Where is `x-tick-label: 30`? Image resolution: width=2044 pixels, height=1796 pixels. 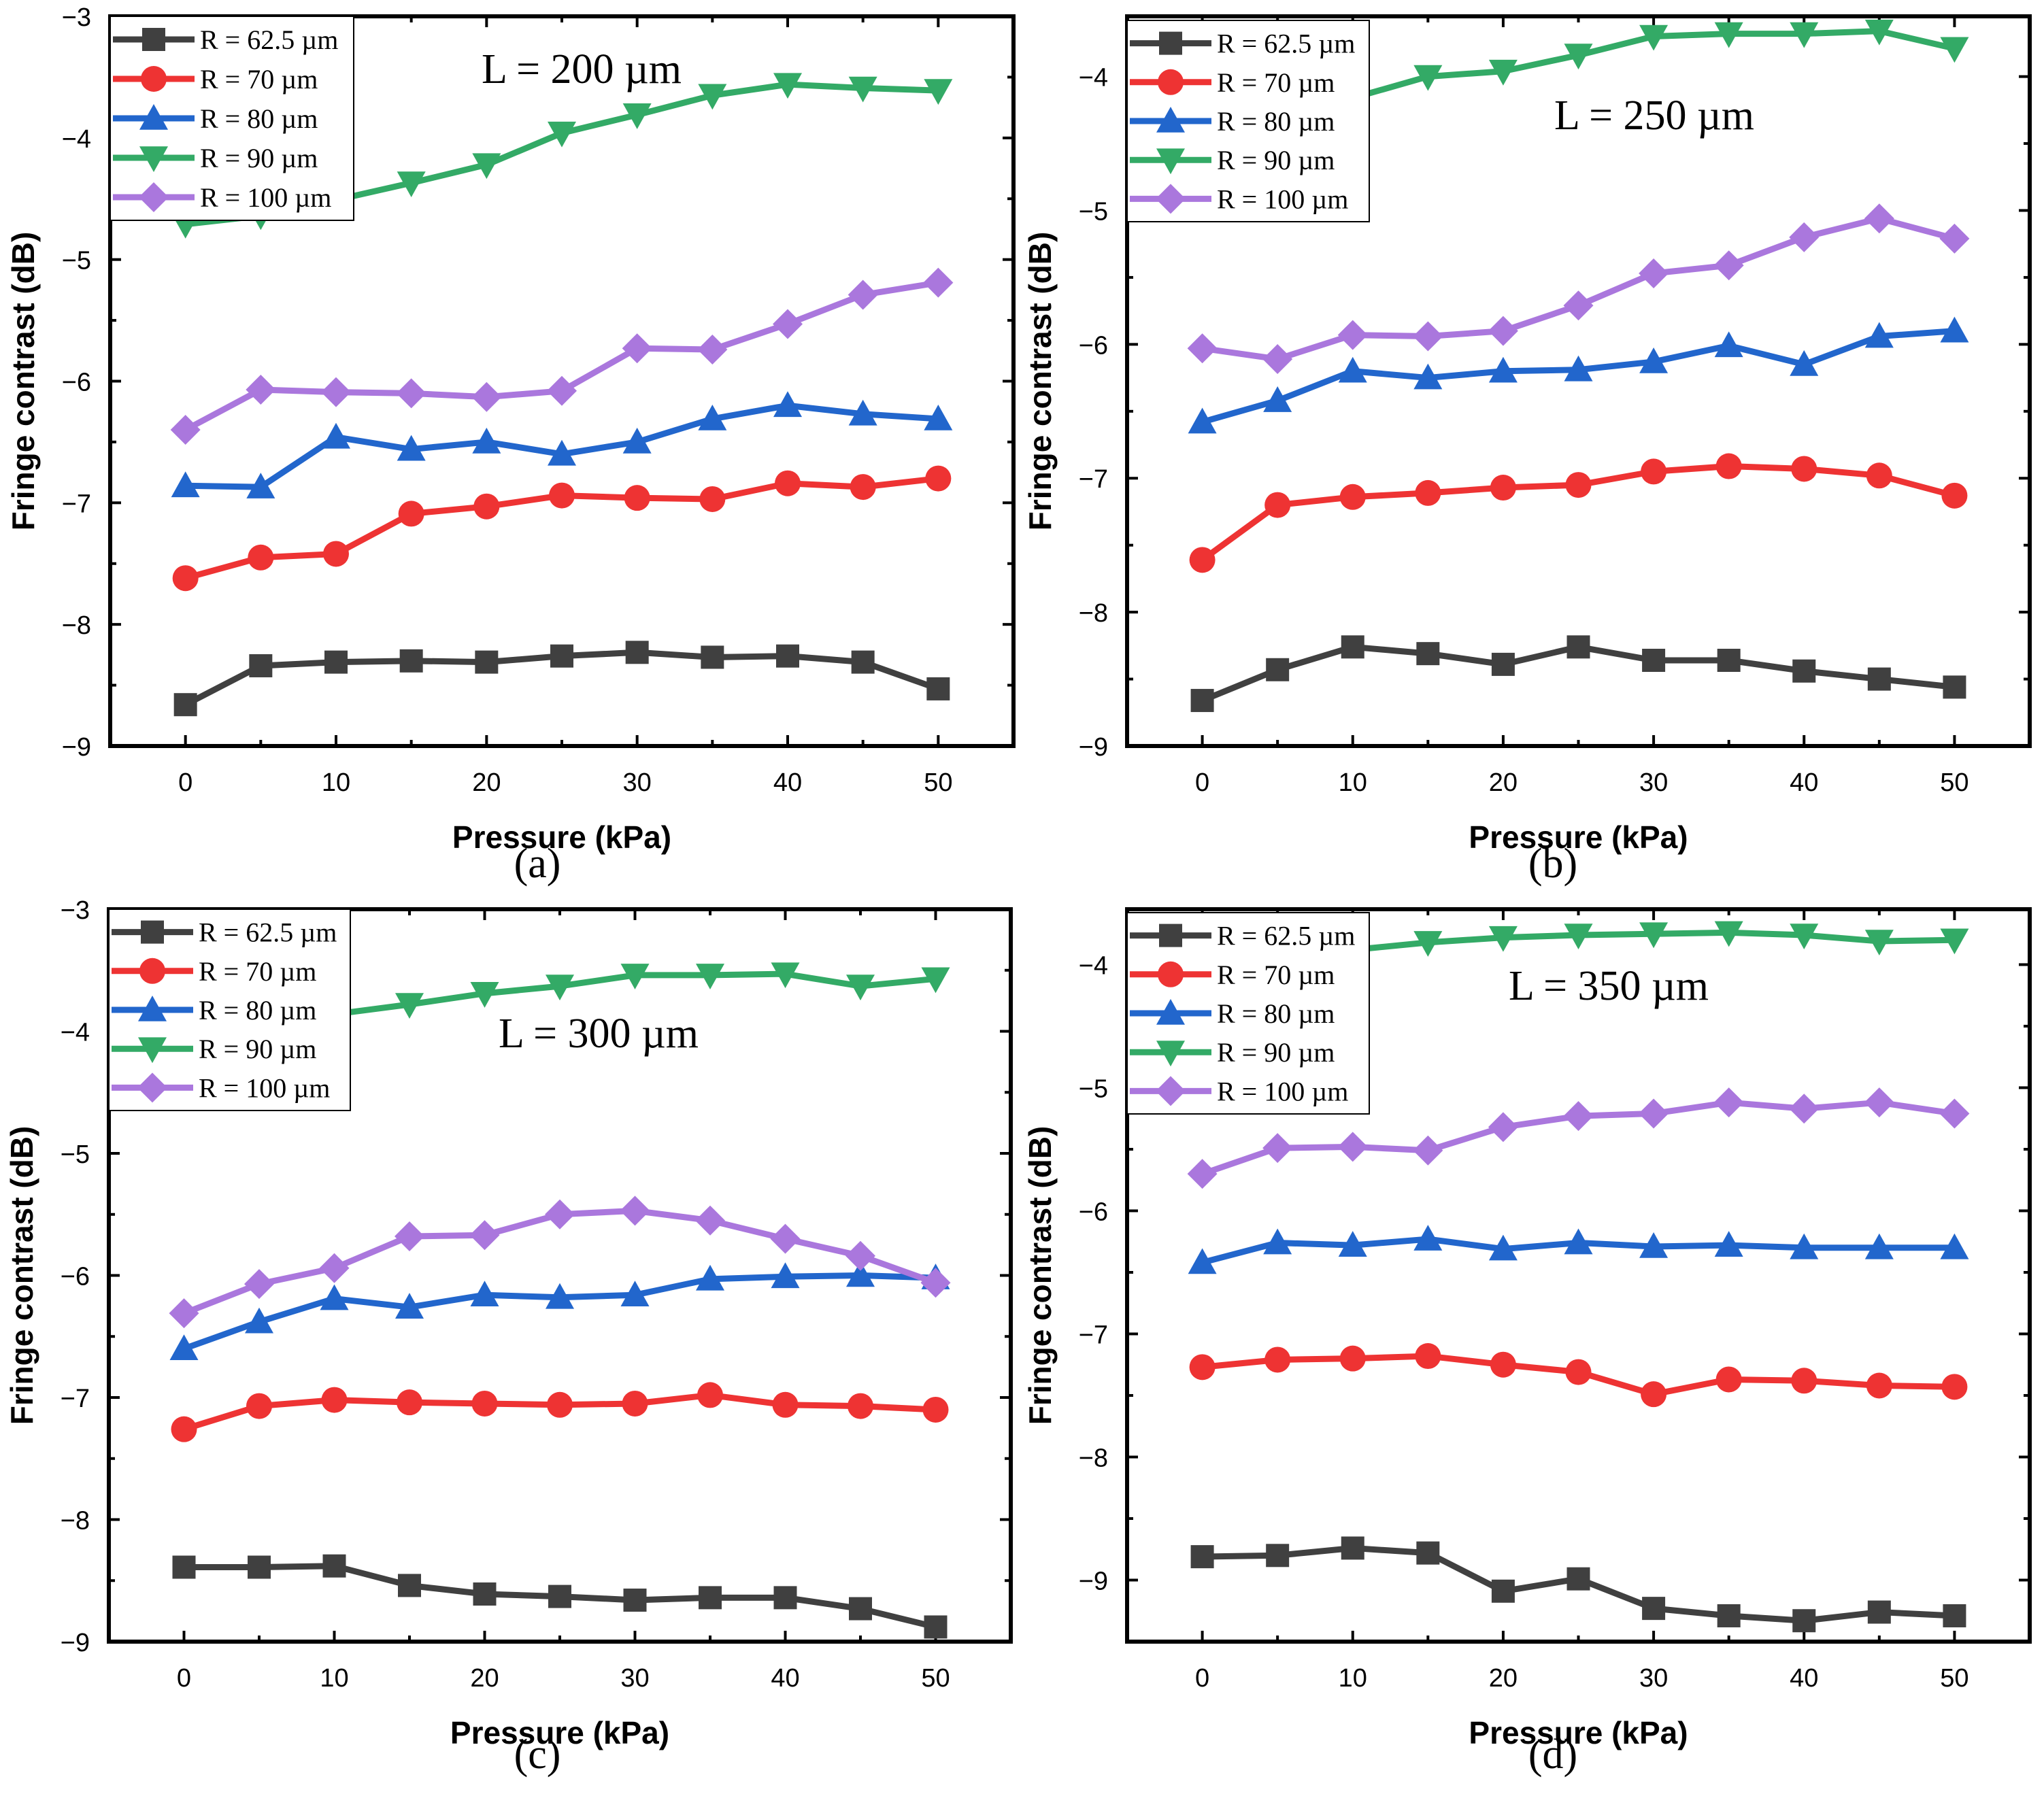
x-tick-label: 30 is located at coordinates (637, 783).